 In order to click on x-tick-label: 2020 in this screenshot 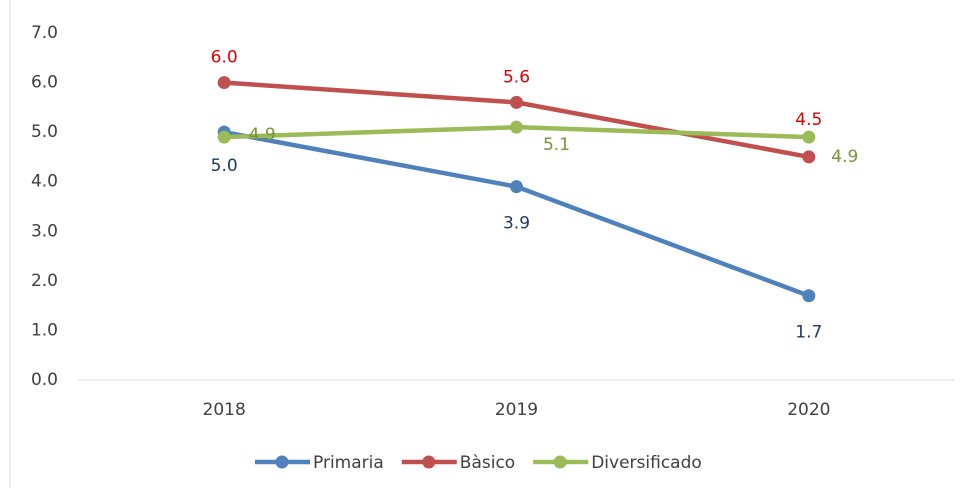, I will do `click(808, 410)`.